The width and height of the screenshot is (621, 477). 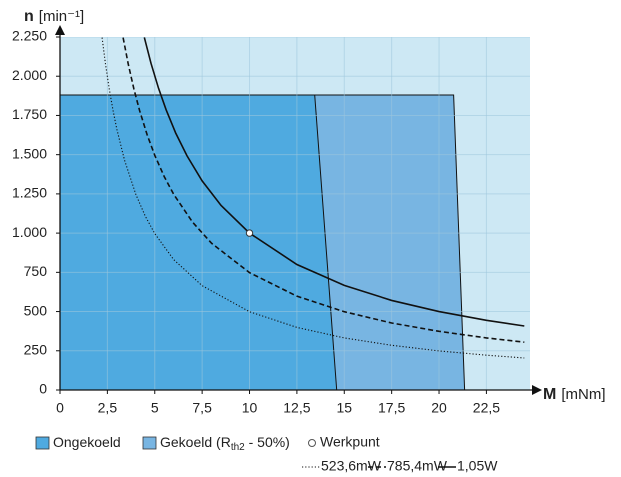 I want to click on legend-label: 523,6mW, so click(x=351, y=466).